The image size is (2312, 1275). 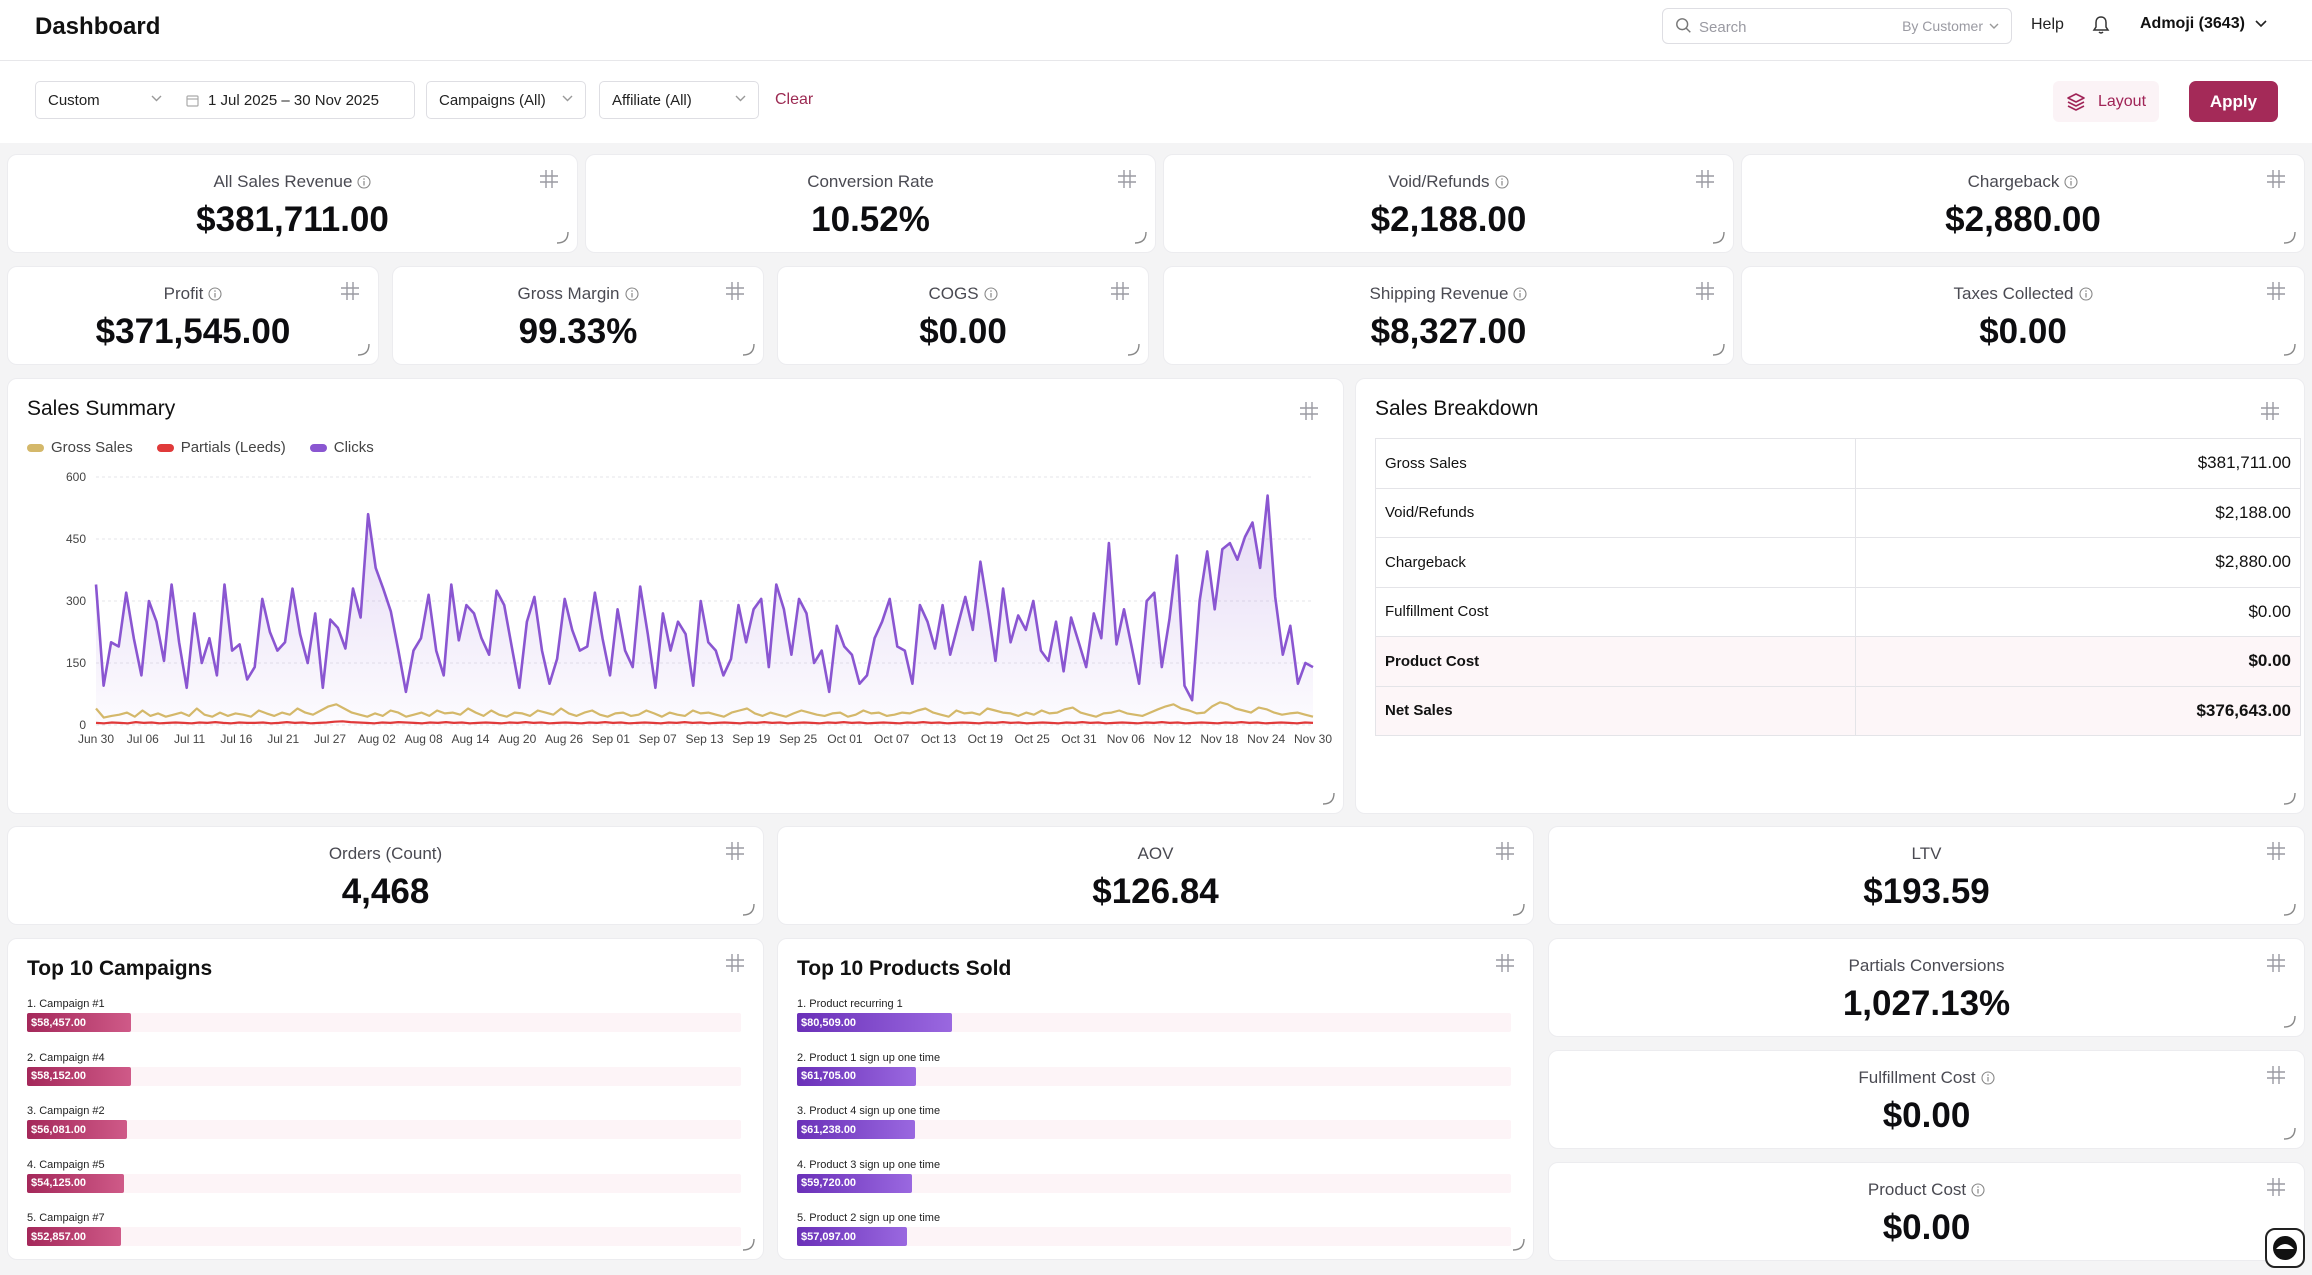 I want to click on list-item: 3. Campaign #2 $56,081.00, so click(x=384, y=1131).